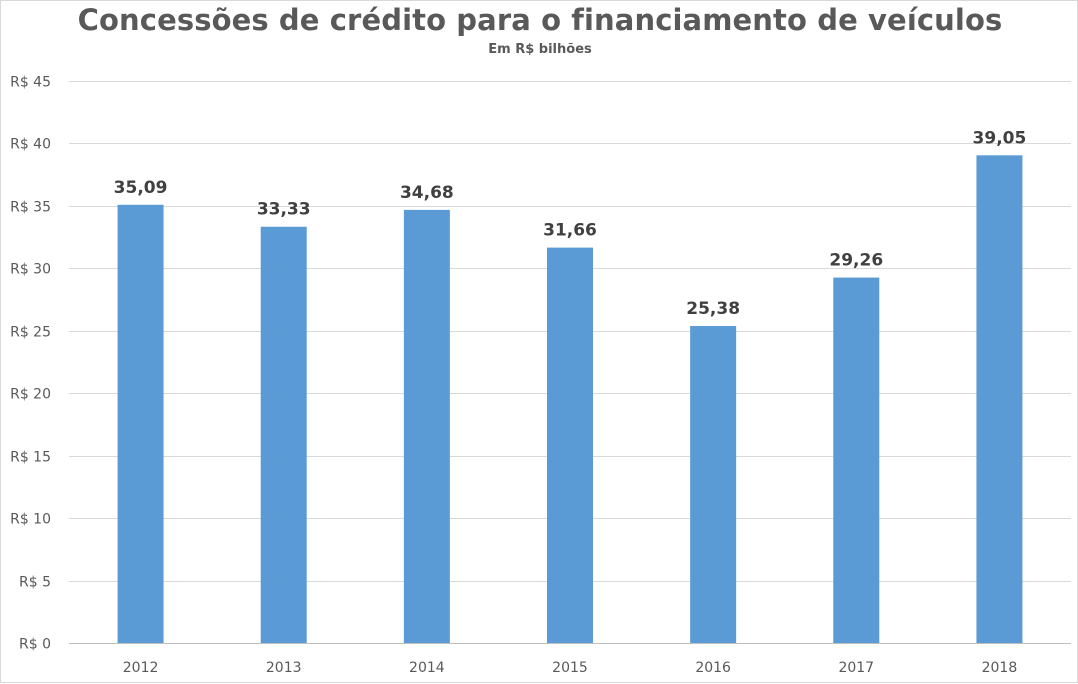  I want to click on data-label-2016: 25,38, so click(713, 309).